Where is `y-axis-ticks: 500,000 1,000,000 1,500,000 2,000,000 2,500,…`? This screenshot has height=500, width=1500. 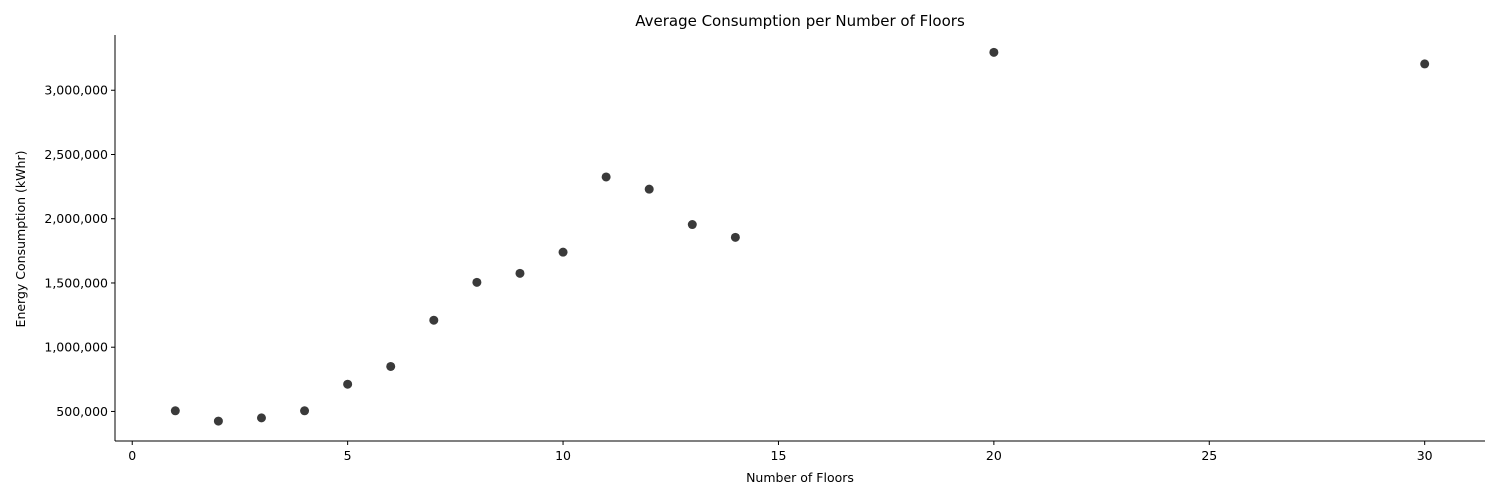 y-axis-ticks: 500,000 1,000,000 1,500,000 2,000,000 2,500,… is located at coordinates (79, 251).